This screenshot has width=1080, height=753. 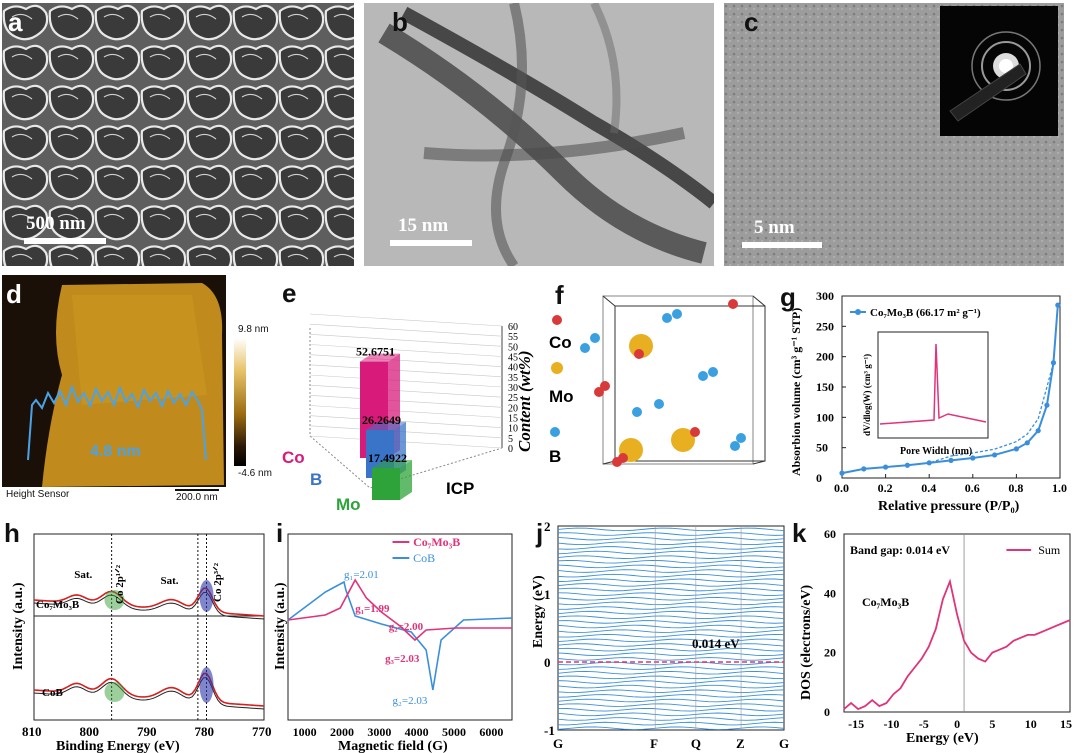 What do you see at coordinates (379, 732) in the screenshot?
I see `x-tick-label: 3000` at bounding box center [379, 732].